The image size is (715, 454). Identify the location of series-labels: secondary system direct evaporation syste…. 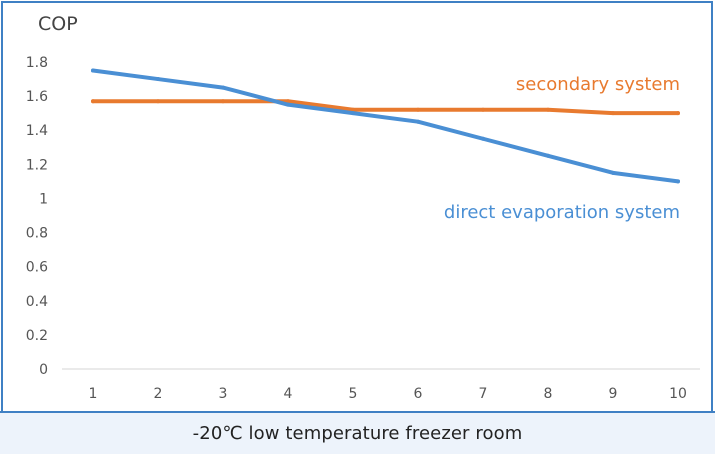
(562, 148).